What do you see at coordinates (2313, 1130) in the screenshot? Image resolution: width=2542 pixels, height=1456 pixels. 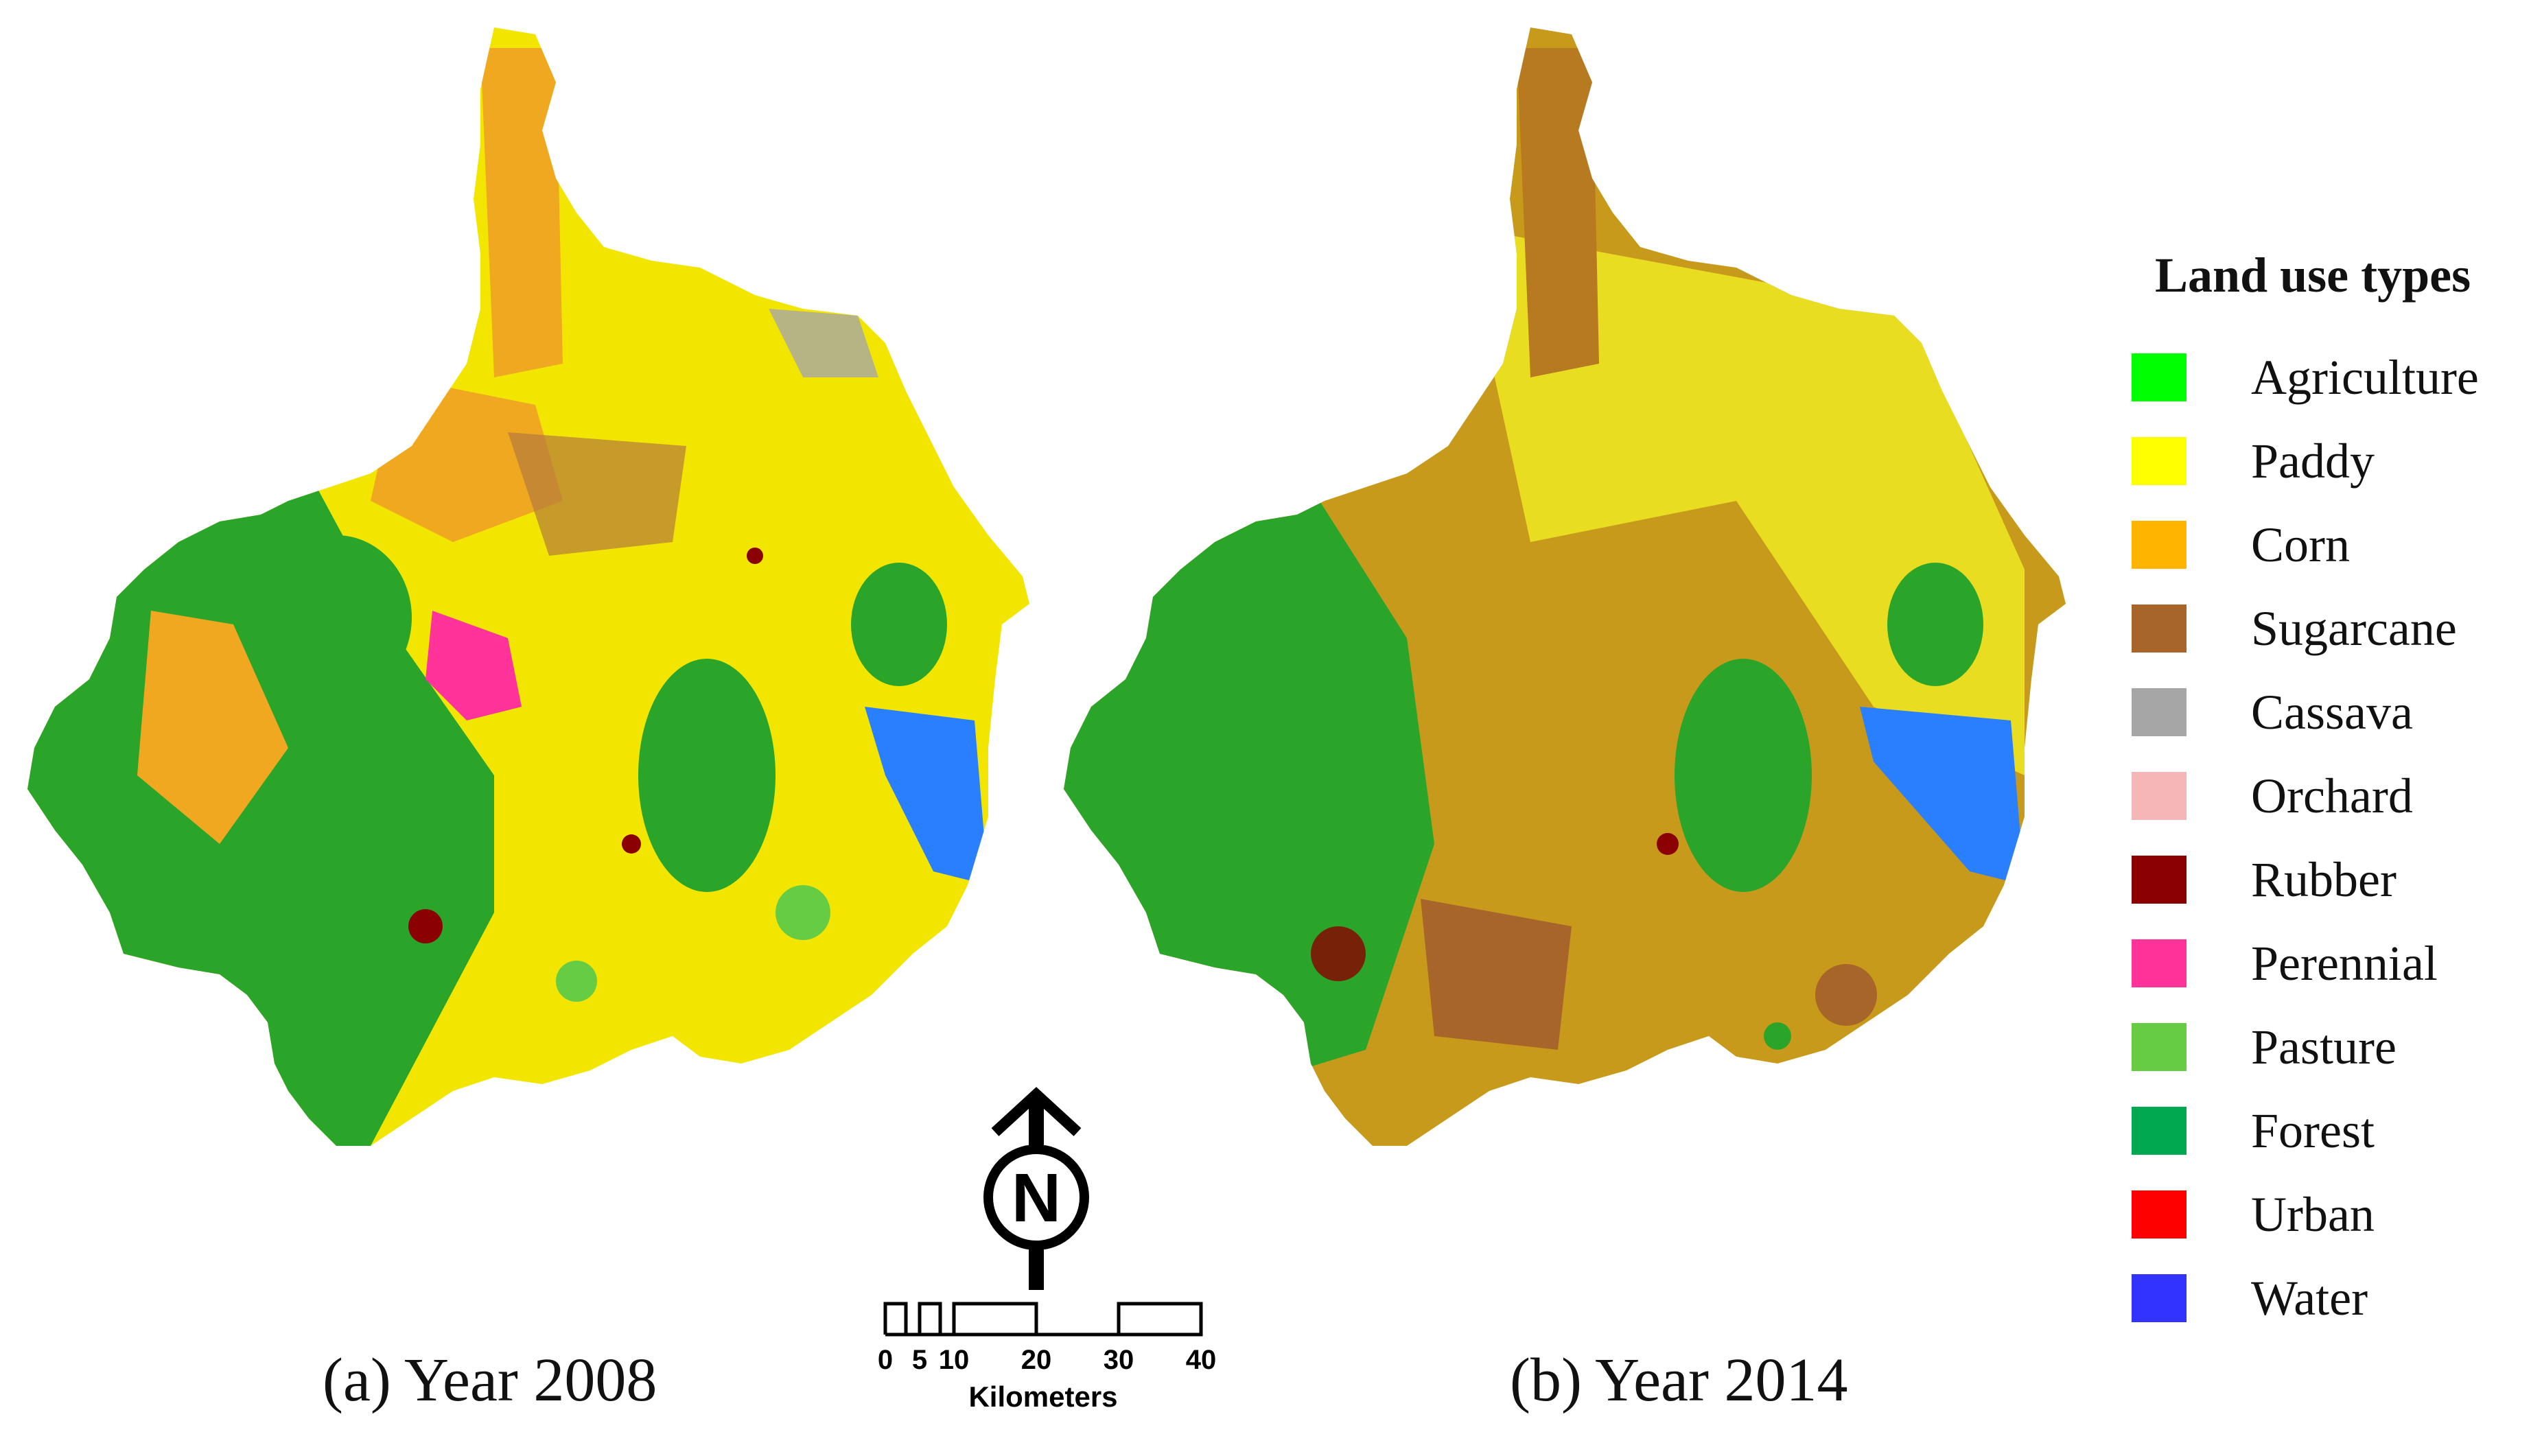 I see `legend-label: Forest` at bounding box center [2313, 1130].